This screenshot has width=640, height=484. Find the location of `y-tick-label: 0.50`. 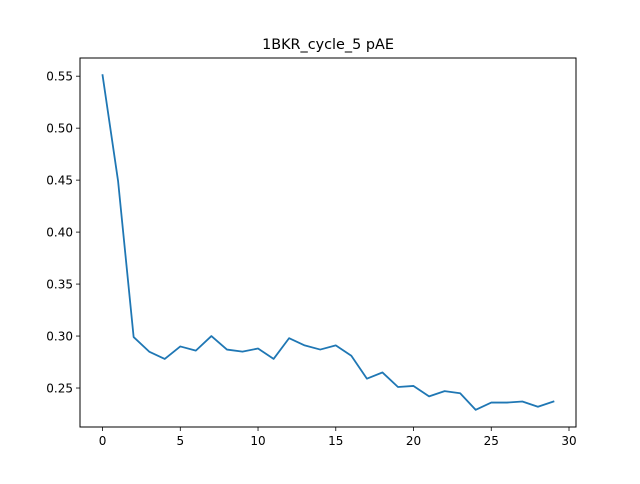

y-tick-label: 0.50 is located at coordinates (59, 128).